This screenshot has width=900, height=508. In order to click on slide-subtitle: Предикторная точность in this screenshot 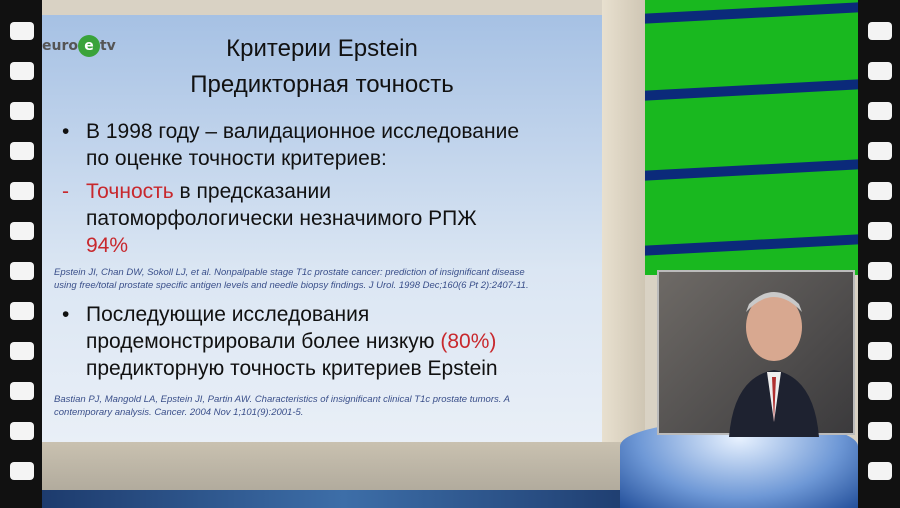, I will do `click(322, 84)`.